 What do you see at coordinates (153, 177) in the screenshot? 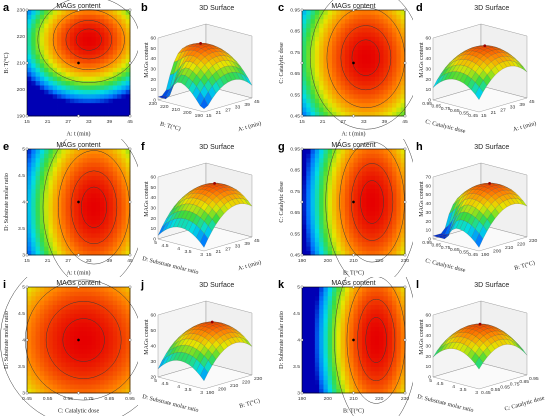
I see `z-tick-label: 60` at bounding box center [153, 177].